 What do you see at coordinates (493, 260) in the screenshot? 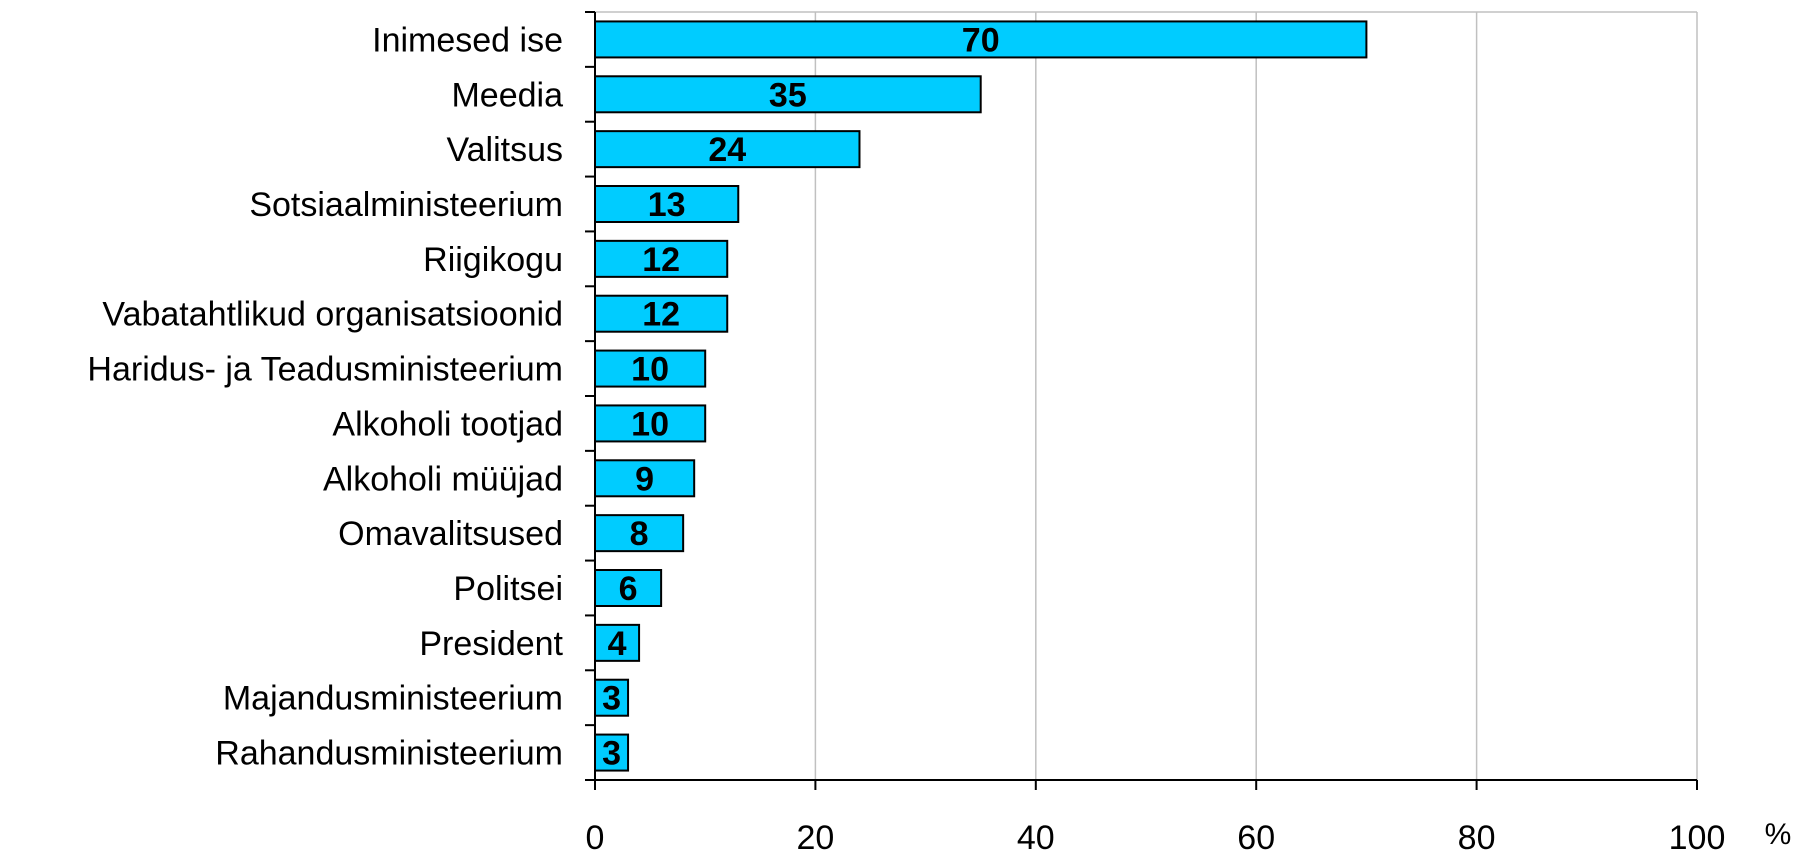
I see `category-label: Riigikogu` at bounding box center [493, 260].